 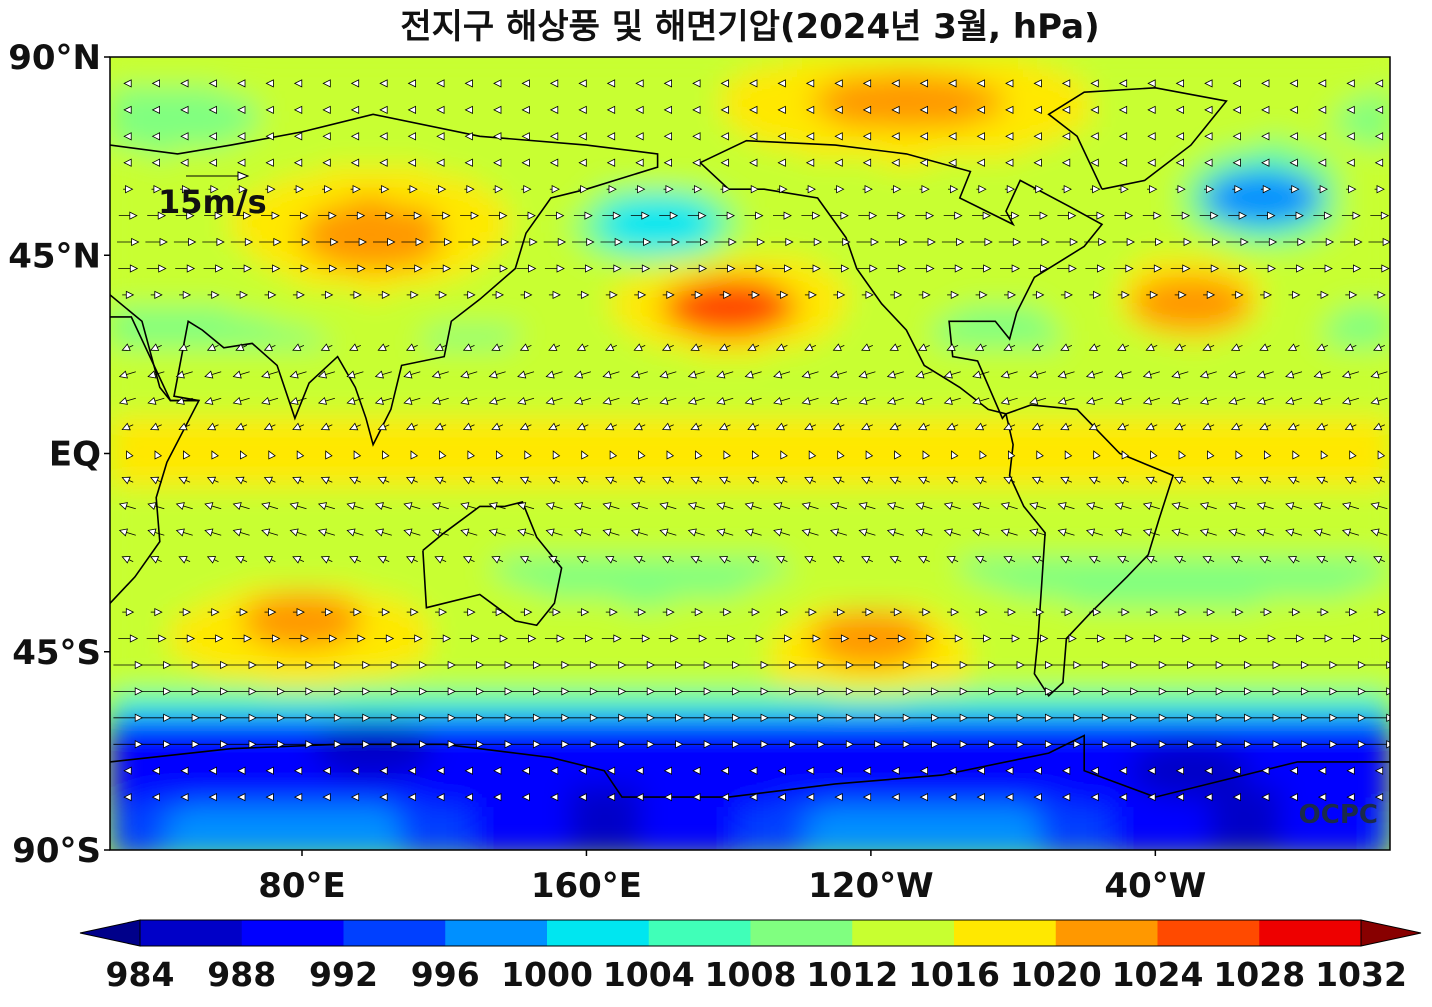 What do you see at coordinates (54, 58) in the screenshot?
I see `y-tick-label-0: 90°N` at bounding box center [54, 58].